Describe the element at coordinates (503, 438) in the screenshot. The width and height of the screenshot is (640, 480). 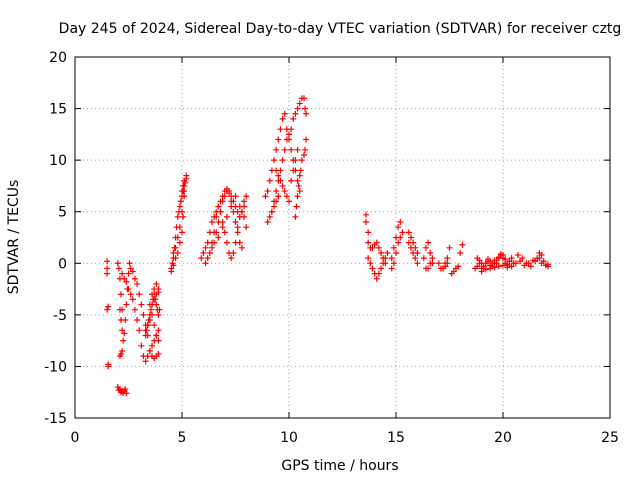
I see `x-tick-label: 20` at that location.